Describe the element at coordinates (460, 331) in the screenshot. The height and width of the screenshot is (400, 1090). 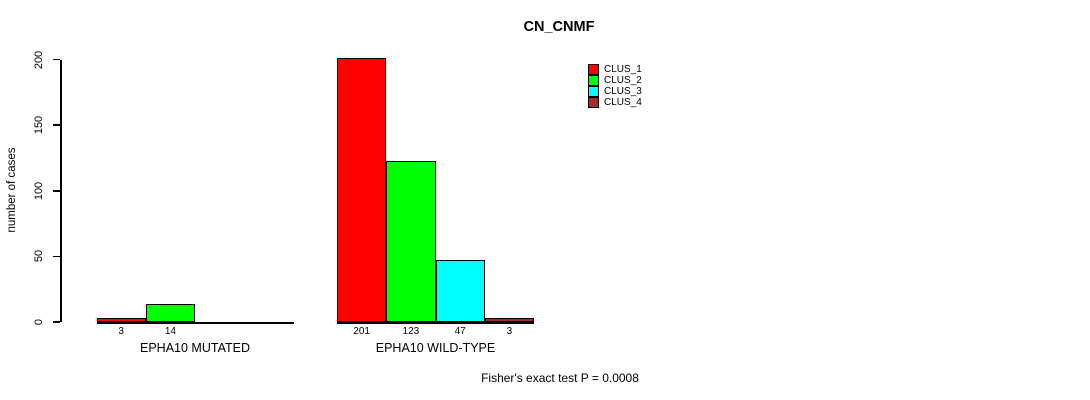
I see `bar-value-label: 47` at that location.